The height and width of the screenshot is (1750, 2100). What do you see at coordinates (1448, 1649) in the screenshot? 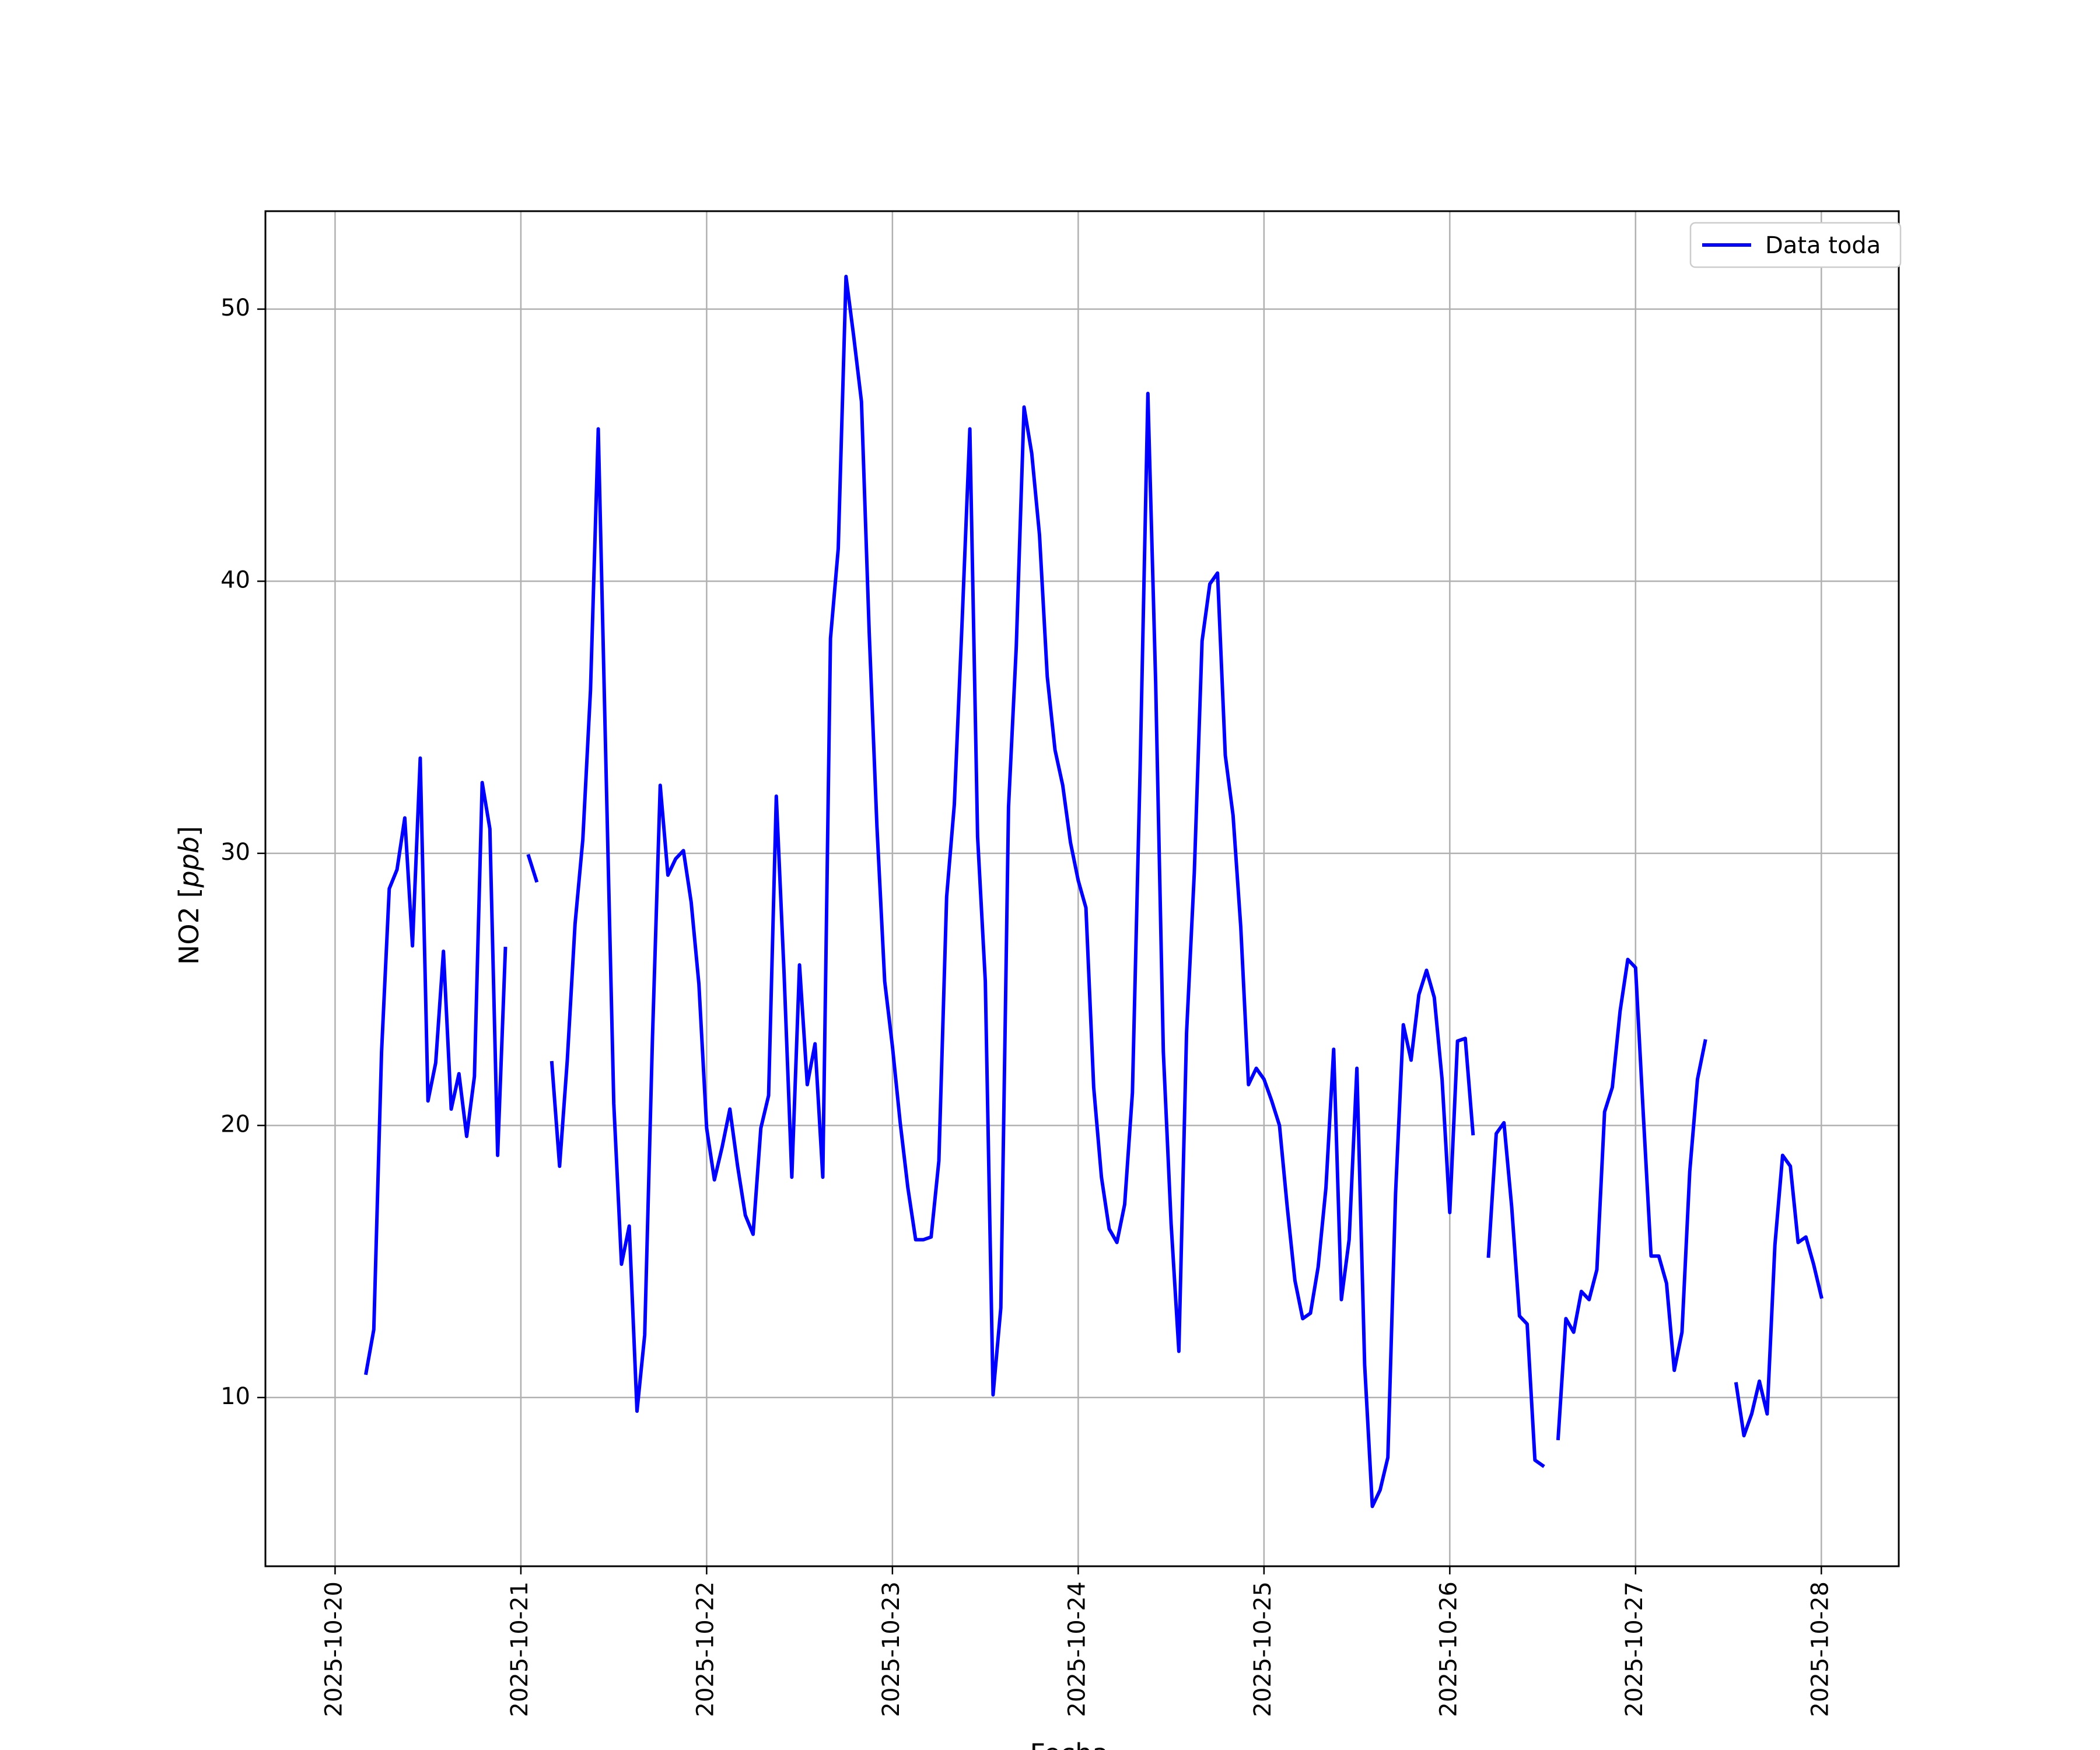
I see `x-tick-label: 2025-10-26` at bounding box center [1448, 1649].